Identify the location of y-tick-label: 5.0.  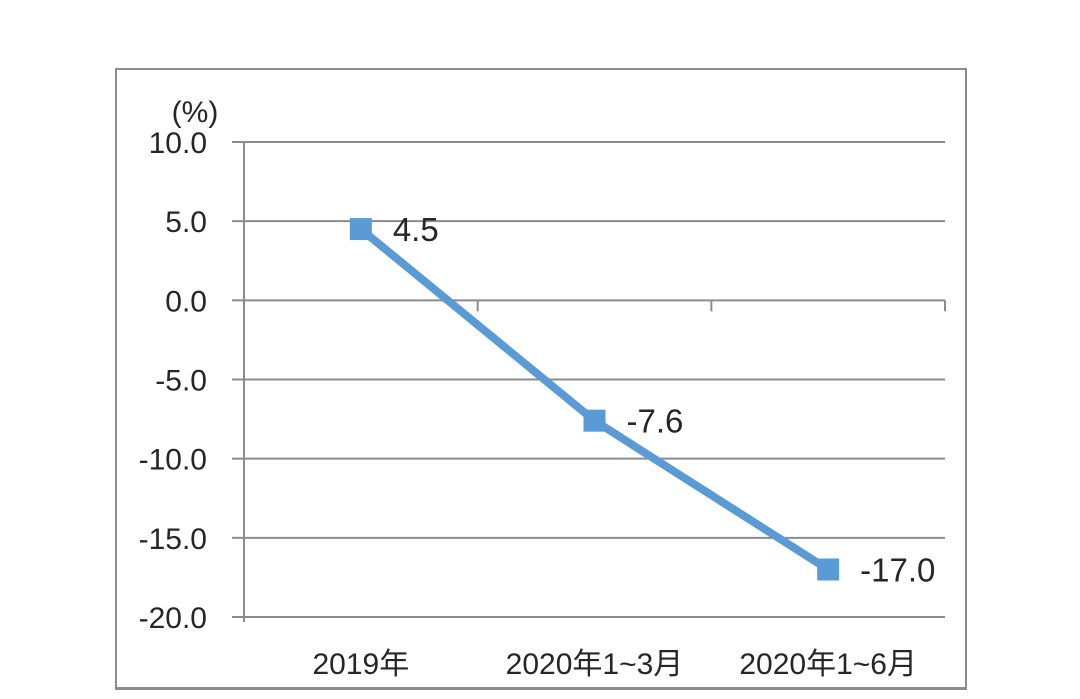
(186, 222).